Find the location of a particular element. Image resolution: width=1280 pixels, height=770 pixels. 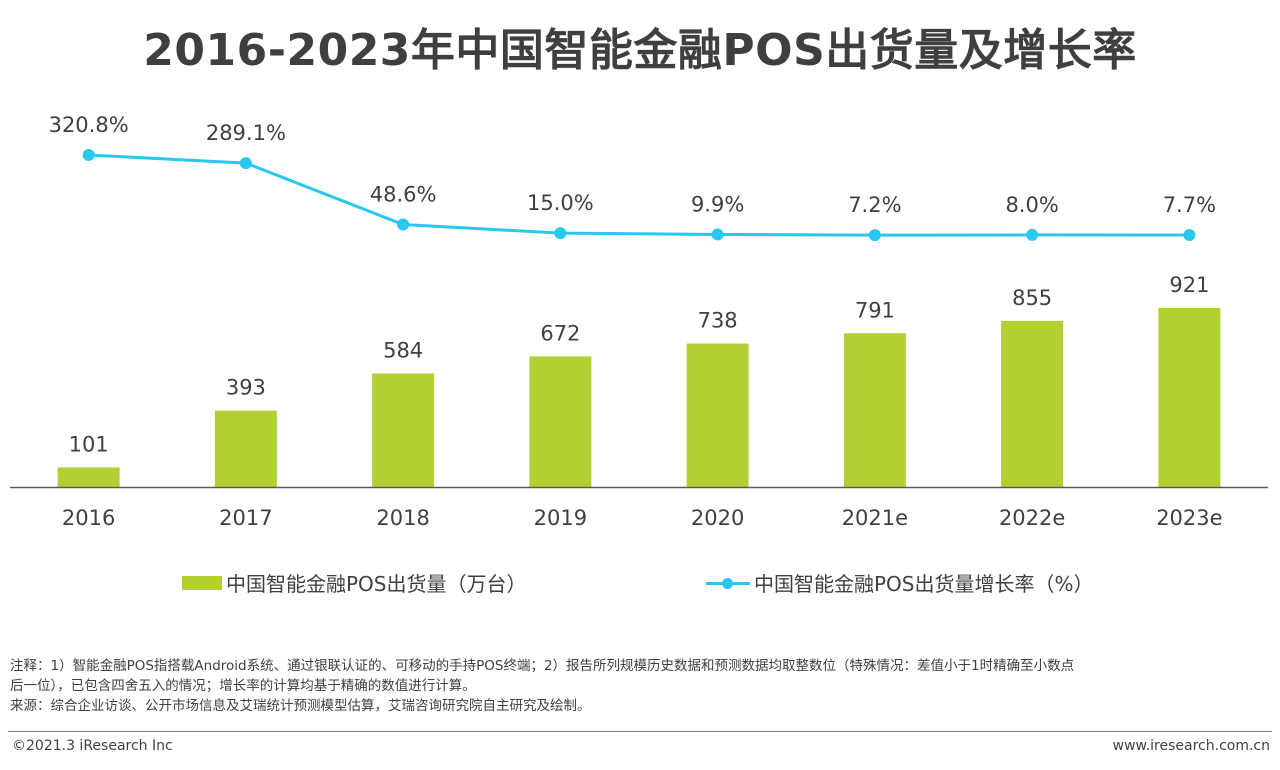

growth-label-2017: 289.1% is located at coordinates (246, 133).